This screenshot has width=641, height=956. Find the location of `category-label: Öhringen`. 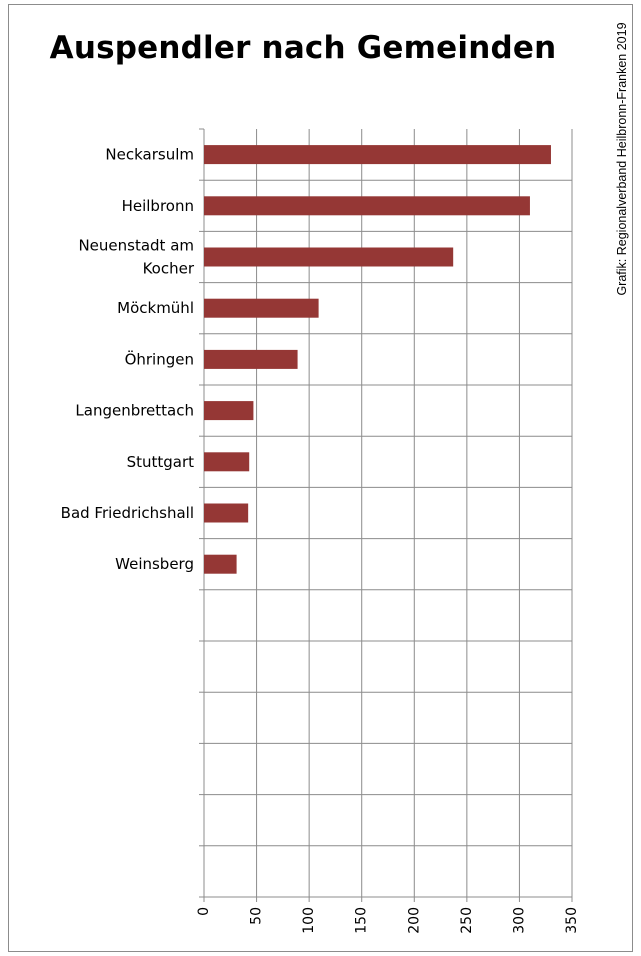

category-label: Öhringen is located at coordinates (159, 358).